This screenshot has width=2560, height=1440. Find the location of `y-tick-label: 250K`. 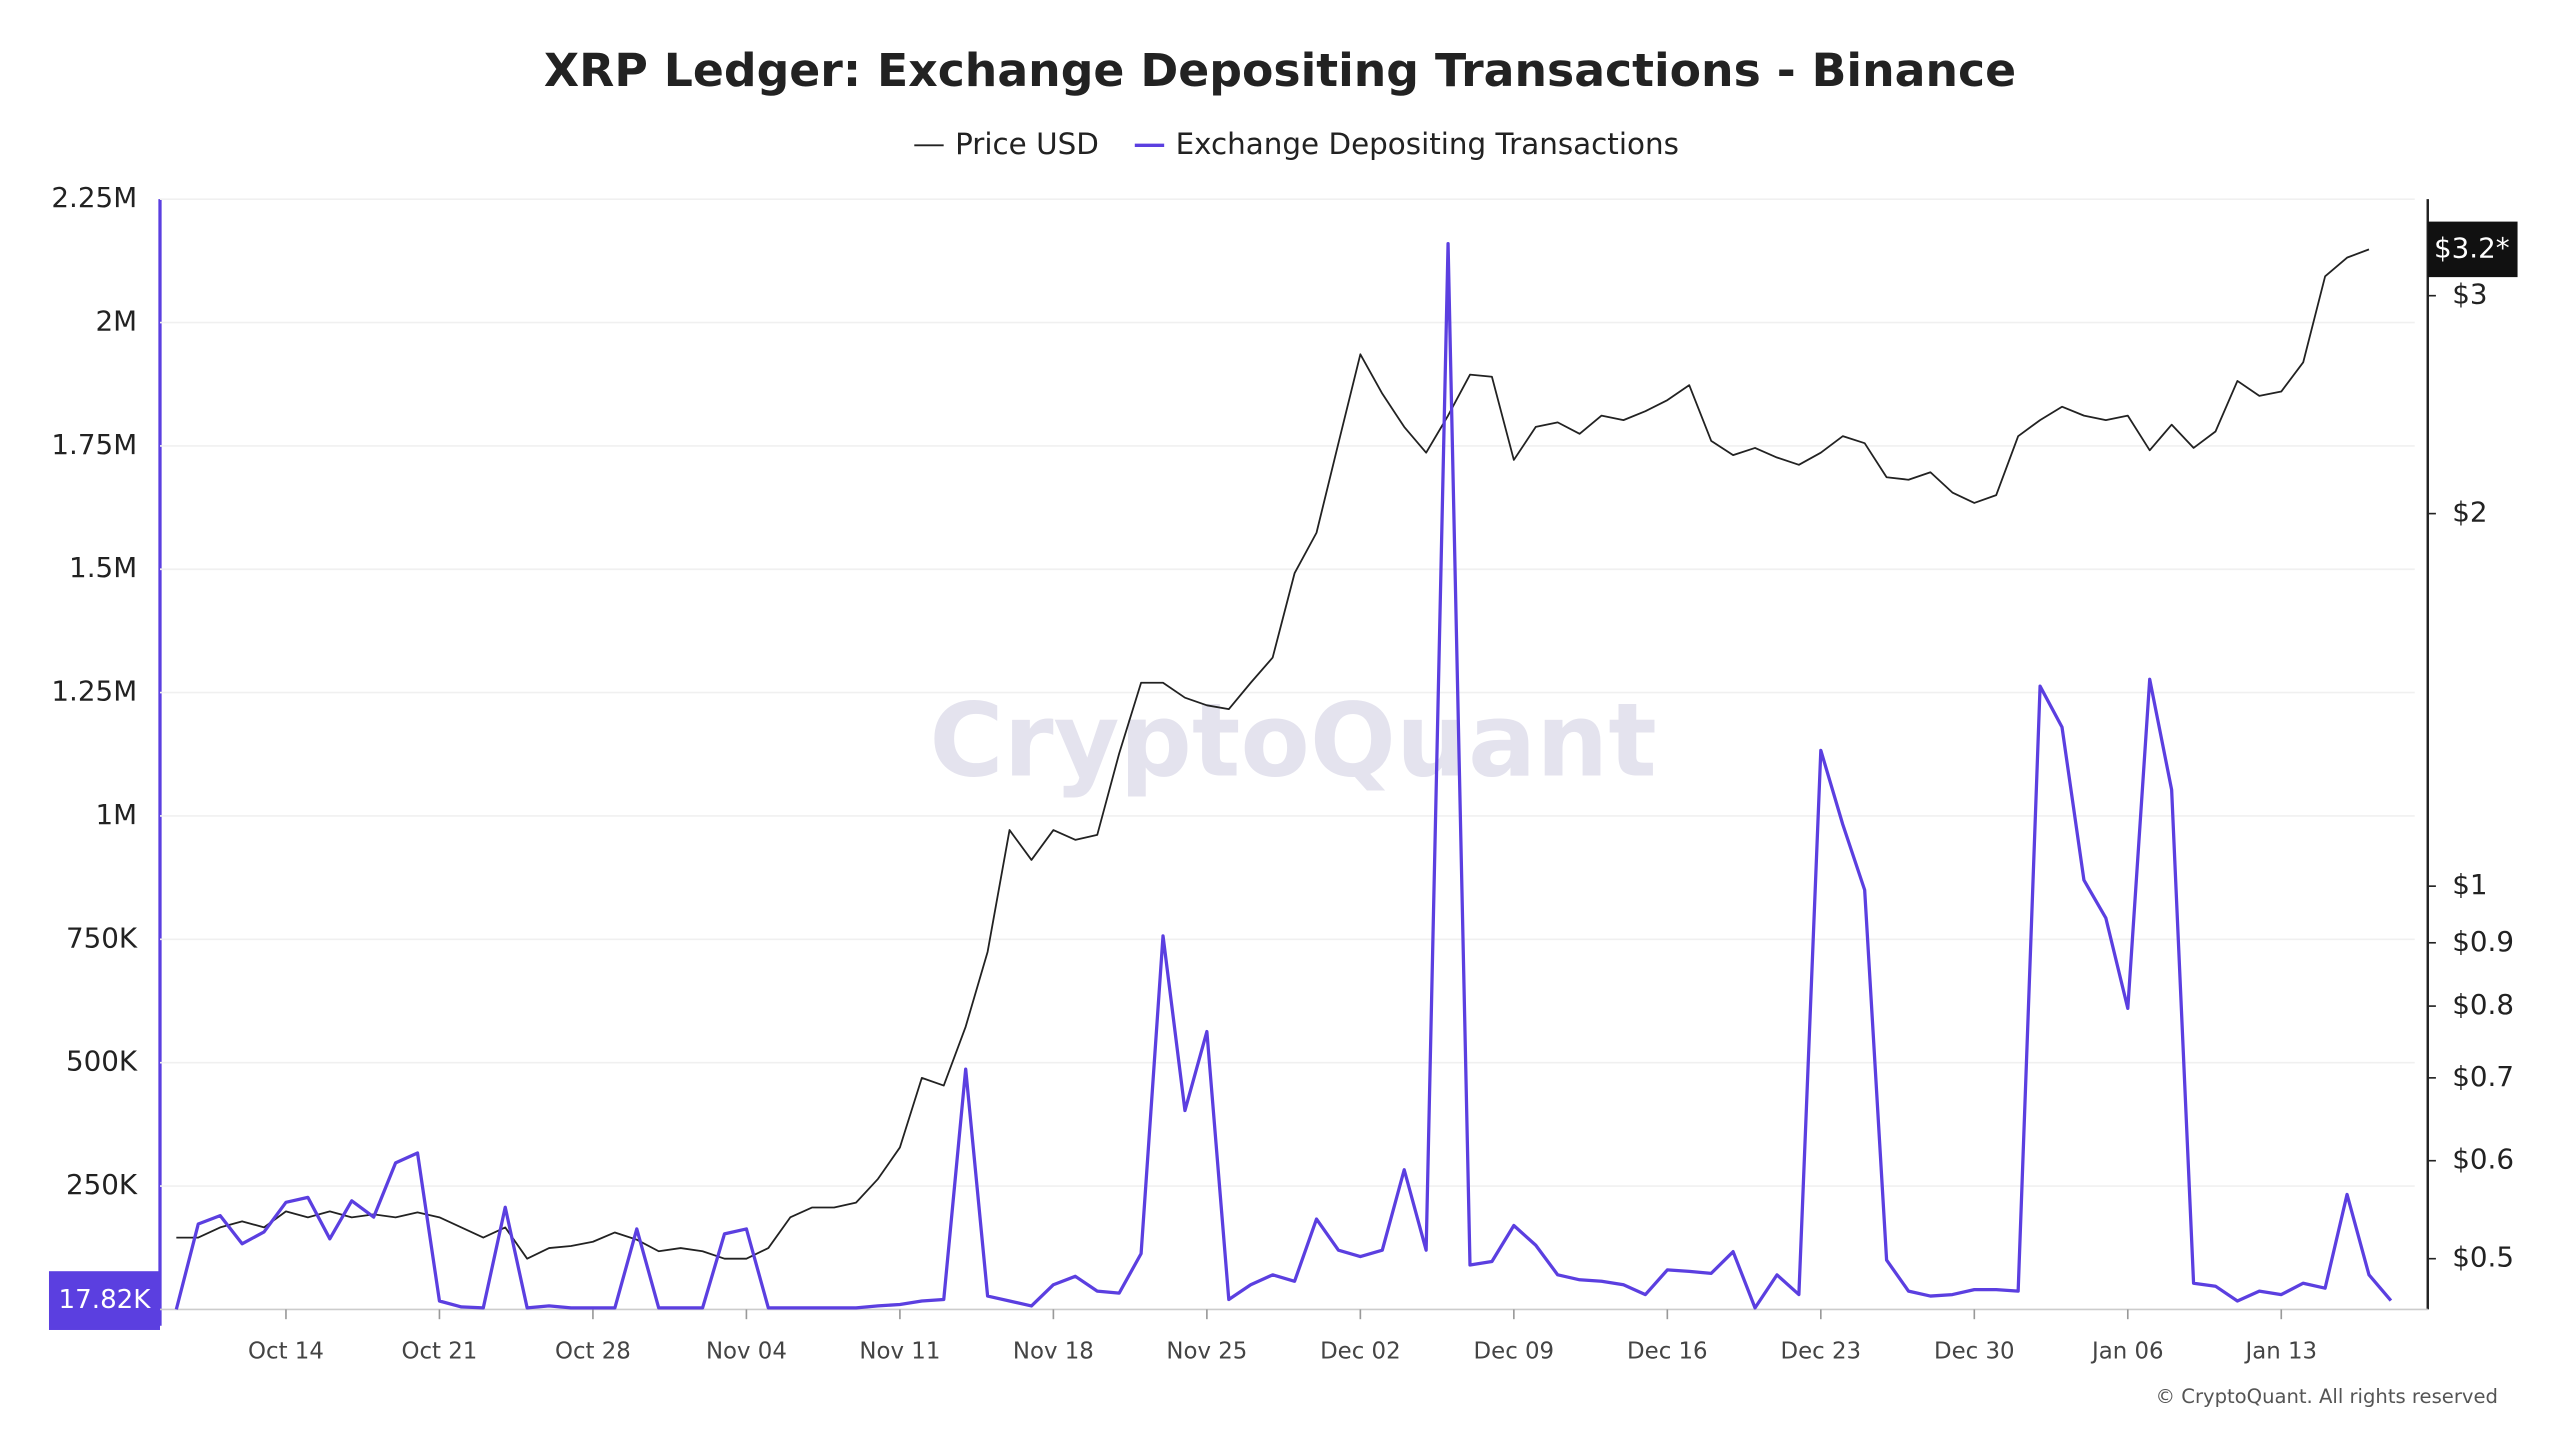

y-tick-label: 250K is located at coordinates (102, 1184).